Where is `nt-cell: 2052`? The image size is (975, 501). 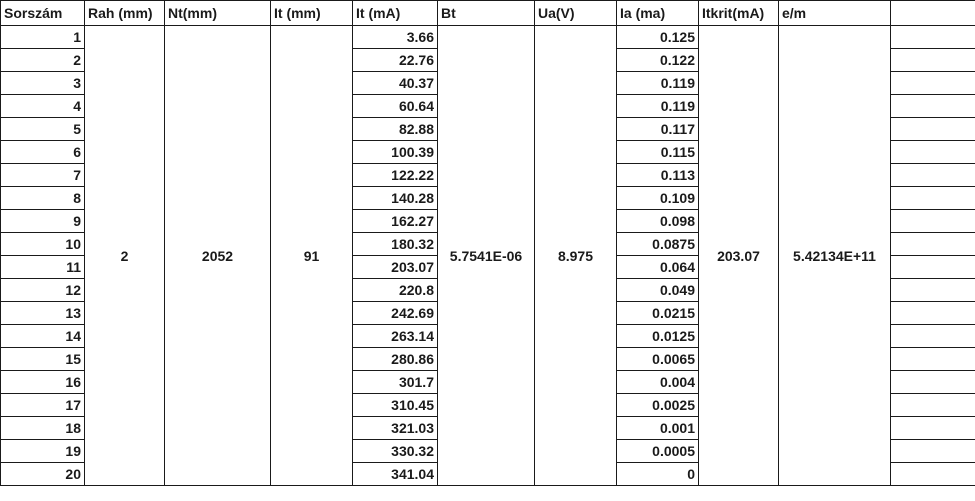
nt-cell: 2052 is located at coordinates (217, 255).